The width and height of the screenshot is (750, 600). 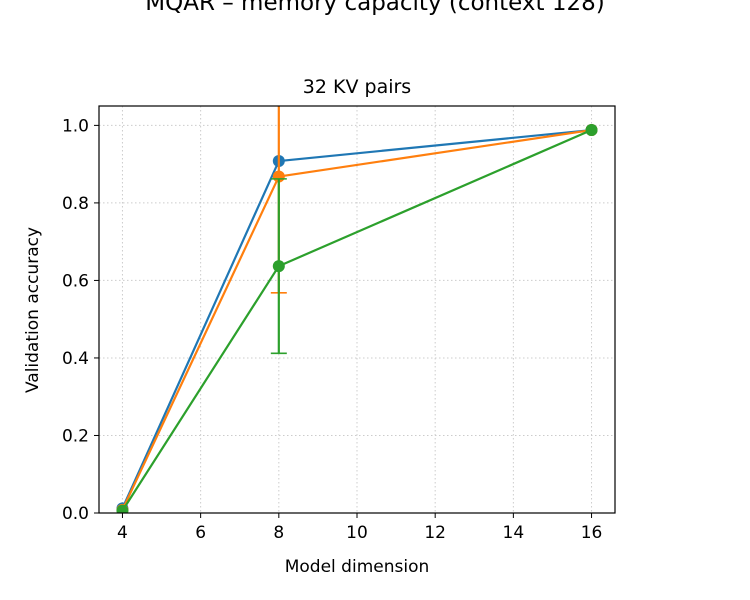 I want to click on chart-title: 32 KV pairs, so click(x=357, y=87).